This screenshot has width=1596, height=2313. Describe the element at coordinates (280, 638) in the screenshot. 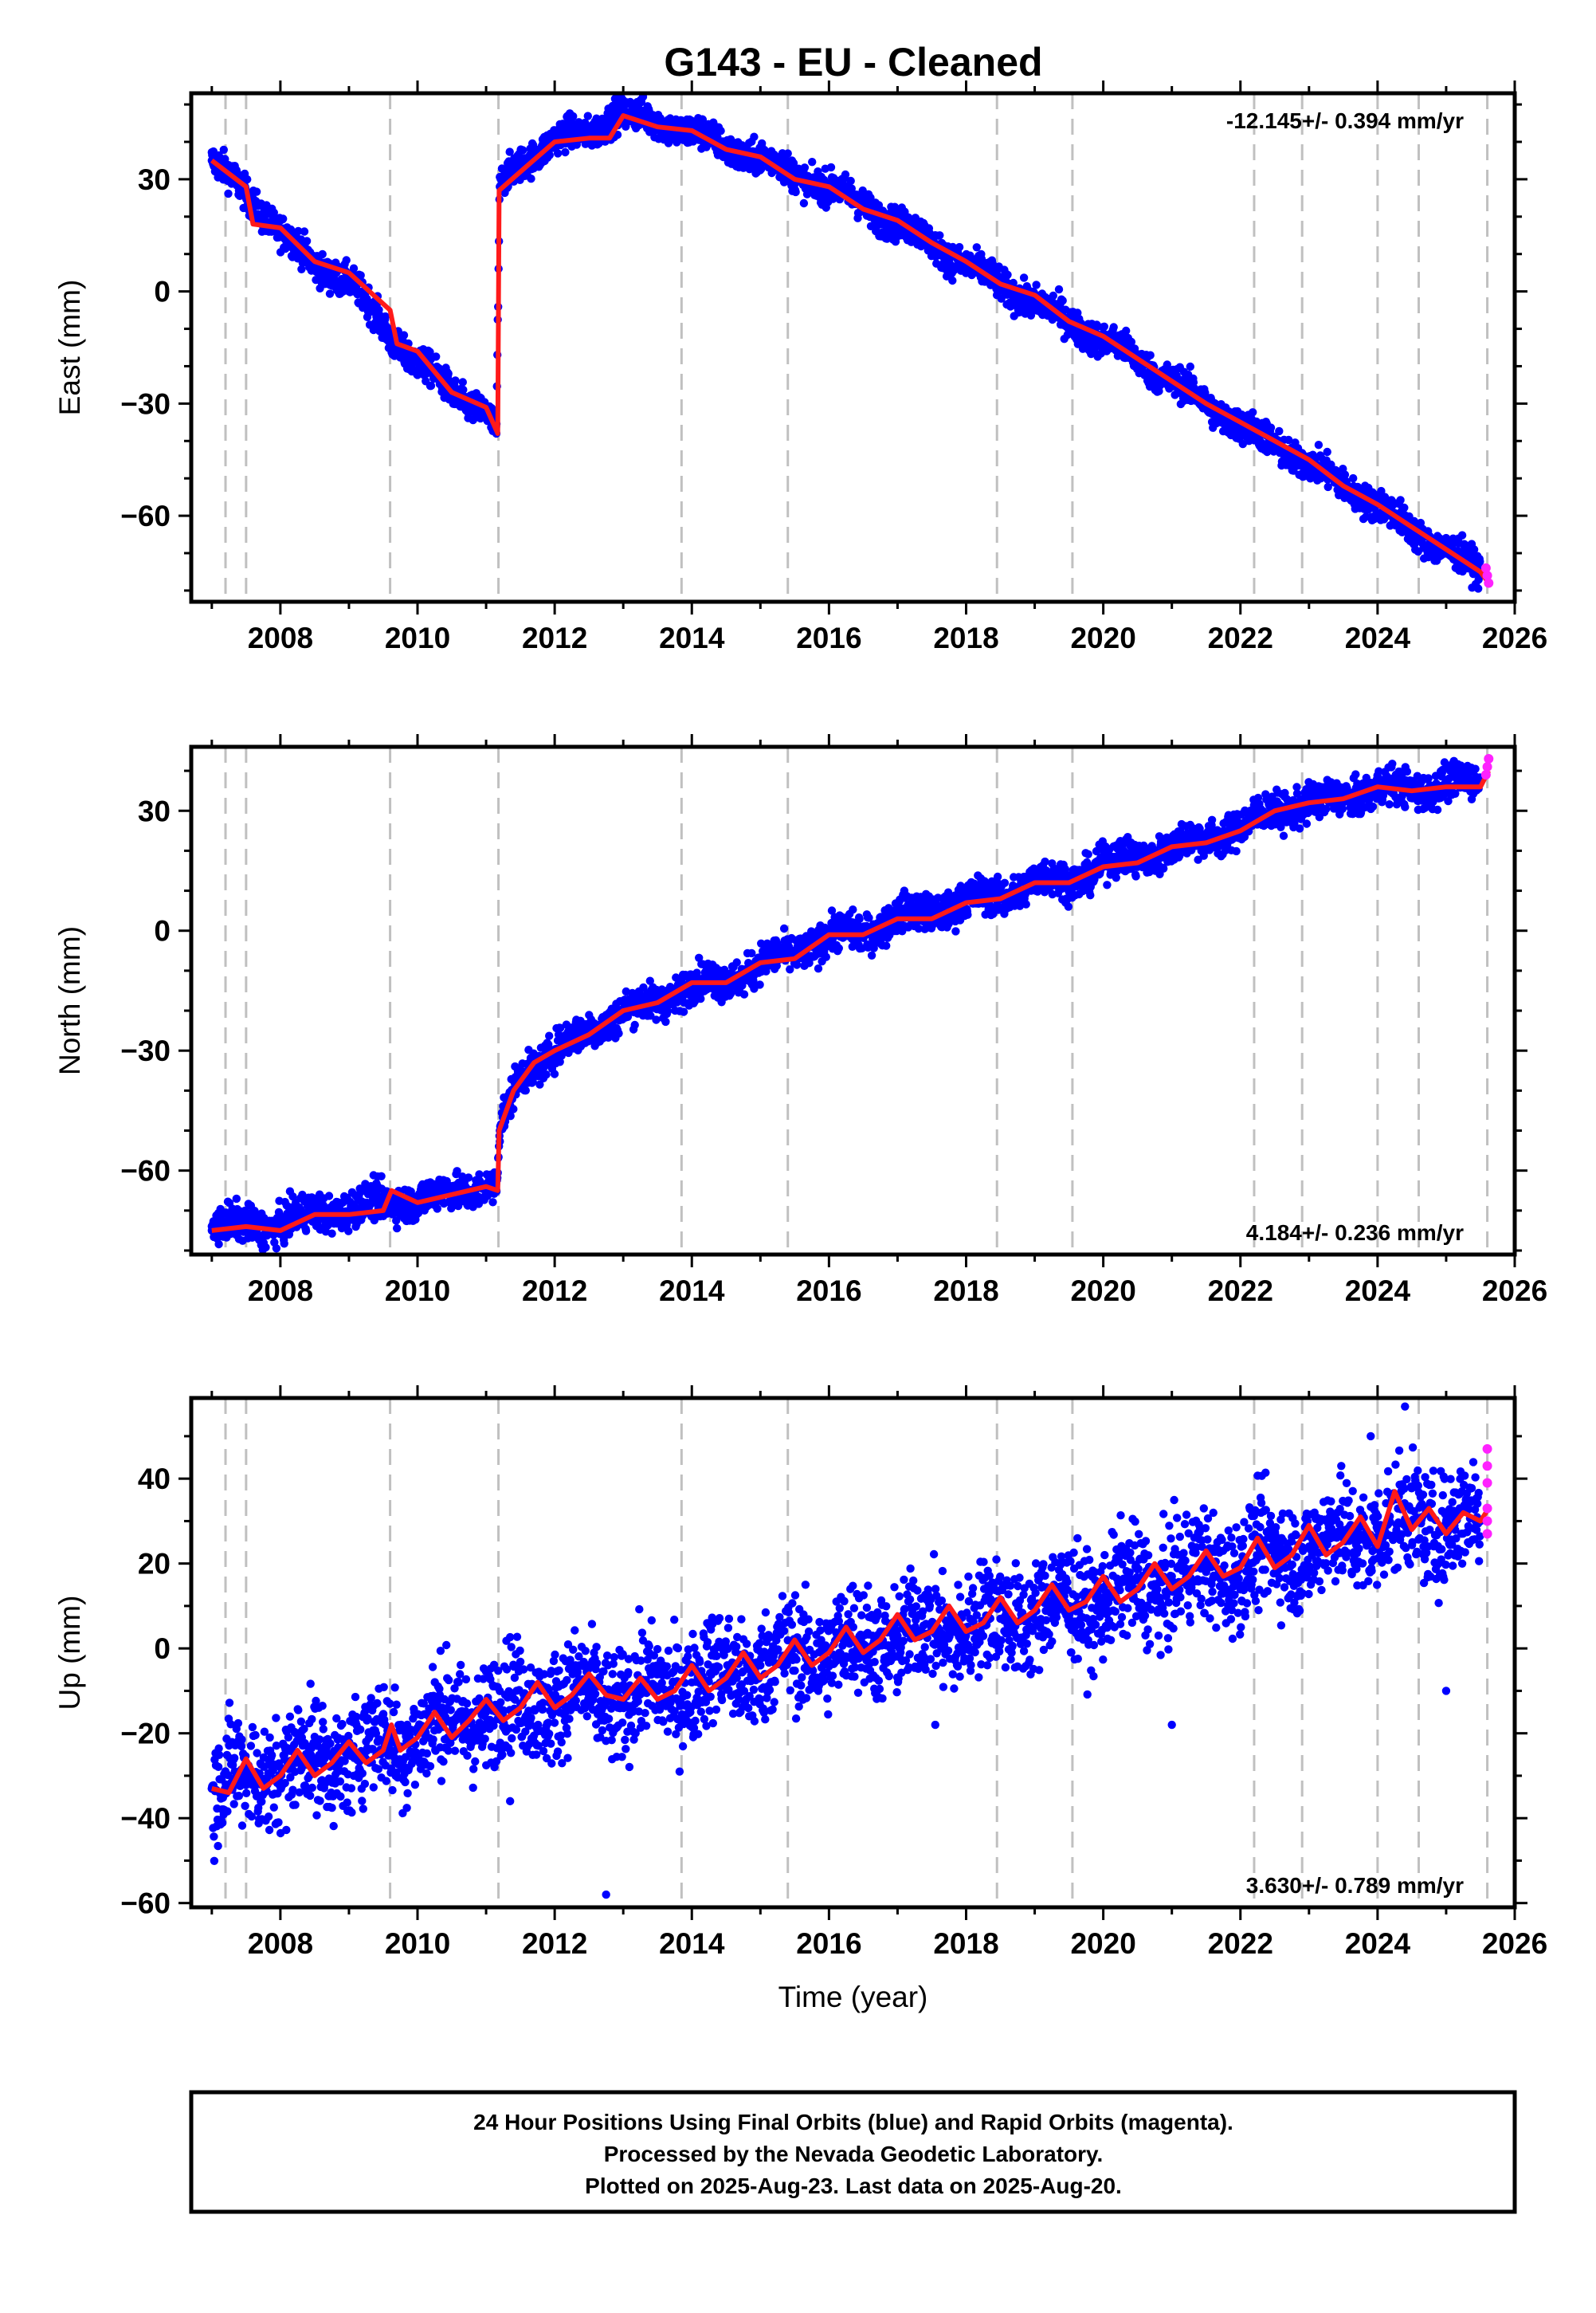

I see `x-tick-label: 2008` at that location.